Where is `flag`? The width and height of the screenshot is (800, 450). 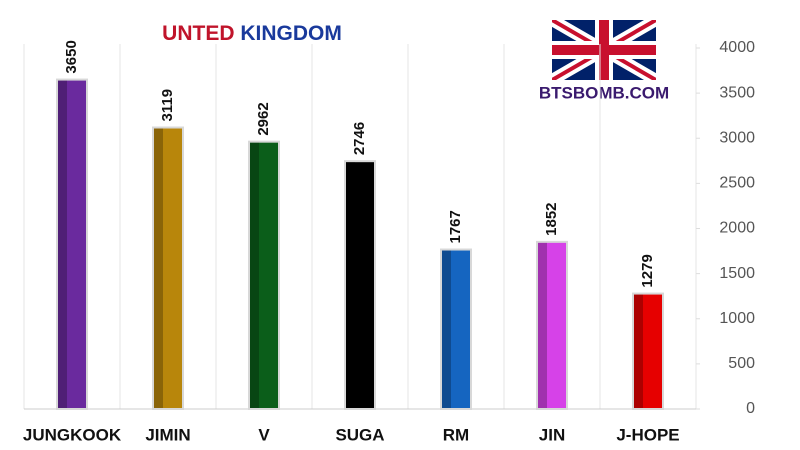
flag is located at coordinates (604, 50).